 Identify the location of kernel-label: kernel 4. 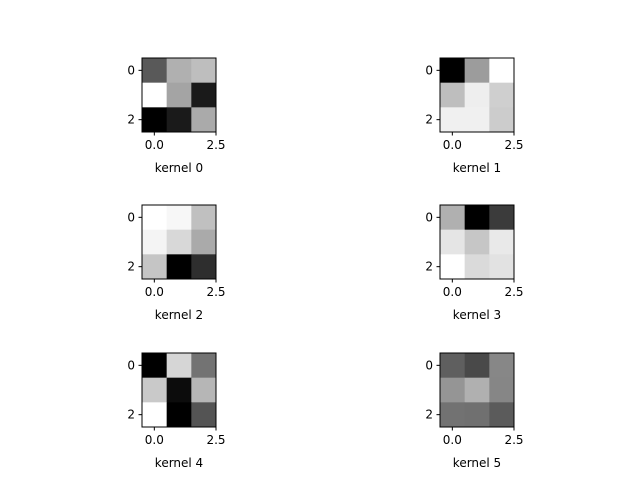
(179, 463).